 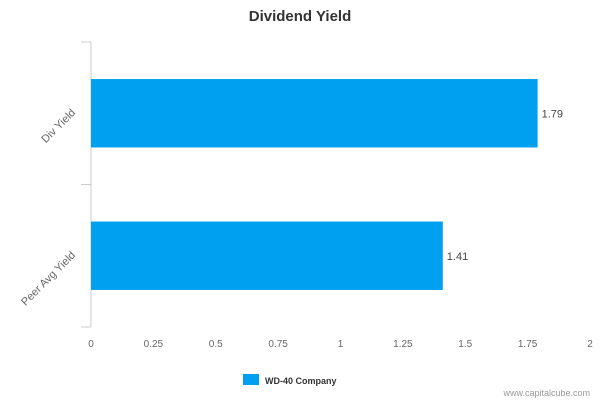 What do you see at coordinates (552, 114) in the screenshot?
I see `data-label: 1.79` at bounding box center [552, 114].